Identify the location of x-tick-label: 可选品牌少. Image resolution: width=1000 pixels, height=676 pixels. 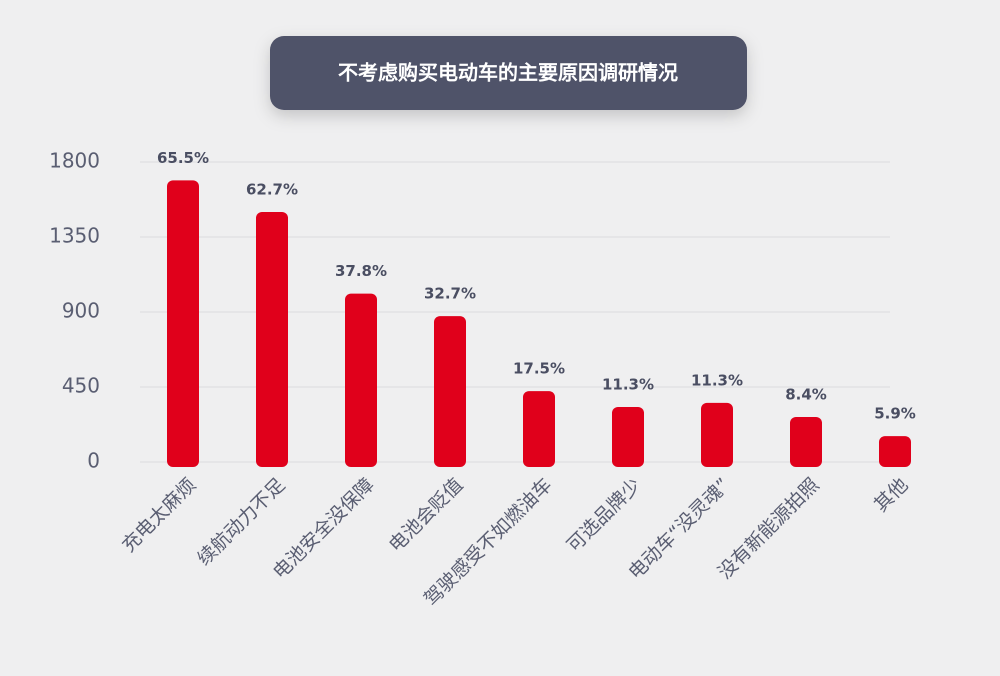
(604, 515).